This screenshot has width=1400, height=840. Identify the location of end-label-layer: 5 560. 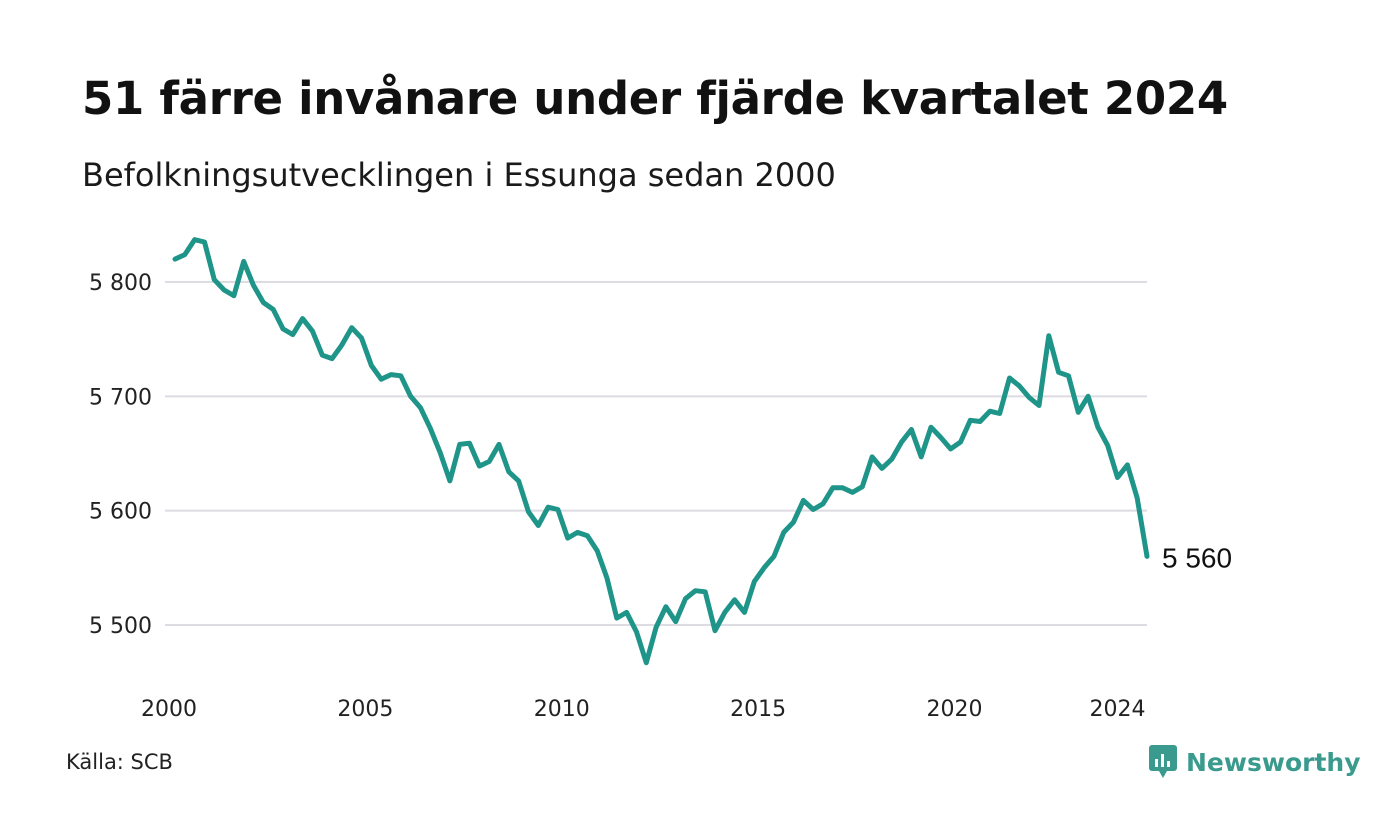
(1197, 557).